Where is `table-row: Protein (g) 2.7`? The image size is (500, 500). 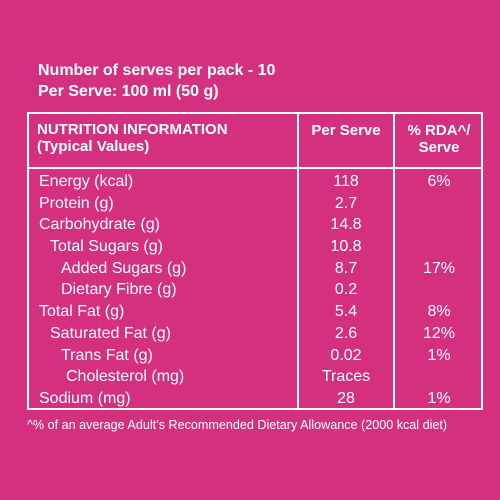 table-row: Protein (g) 2.7 is located at coordinates (255, 204).